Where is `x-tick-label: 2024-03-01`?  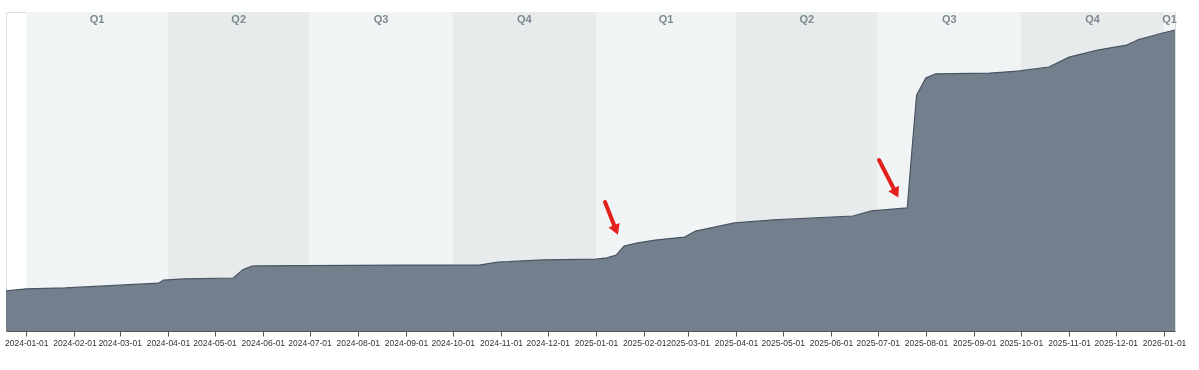 x-tick-label: 2024-03-01 is located at coordinates (120, 342).